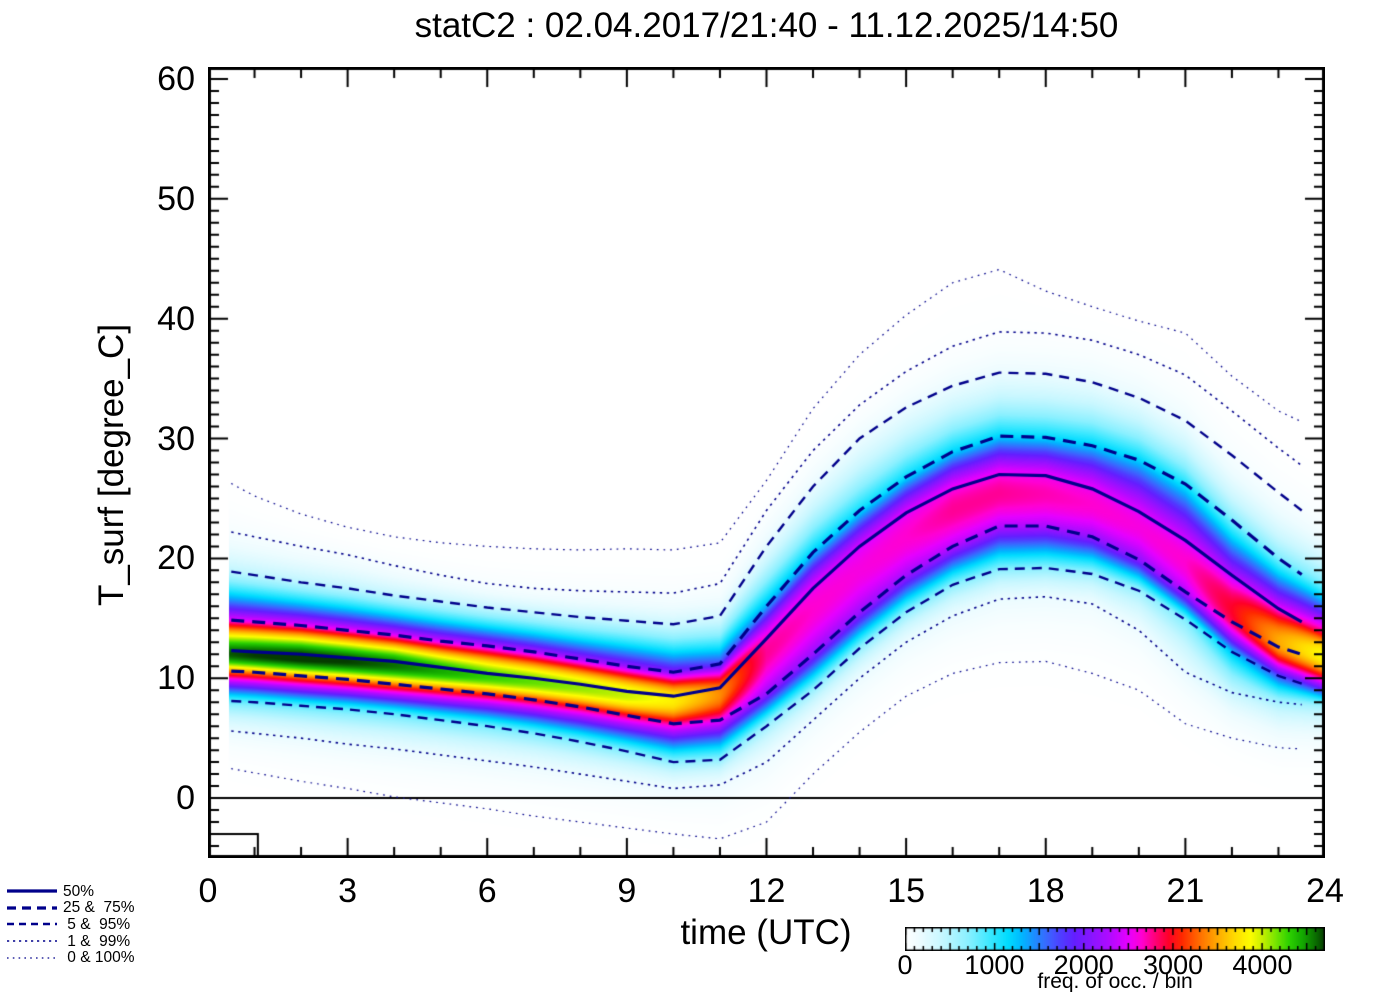 The image size is (1388, 992). Describe the element at coordinates (176, 78) in the screenshot. I see `y-tick-label: 60` at that location.